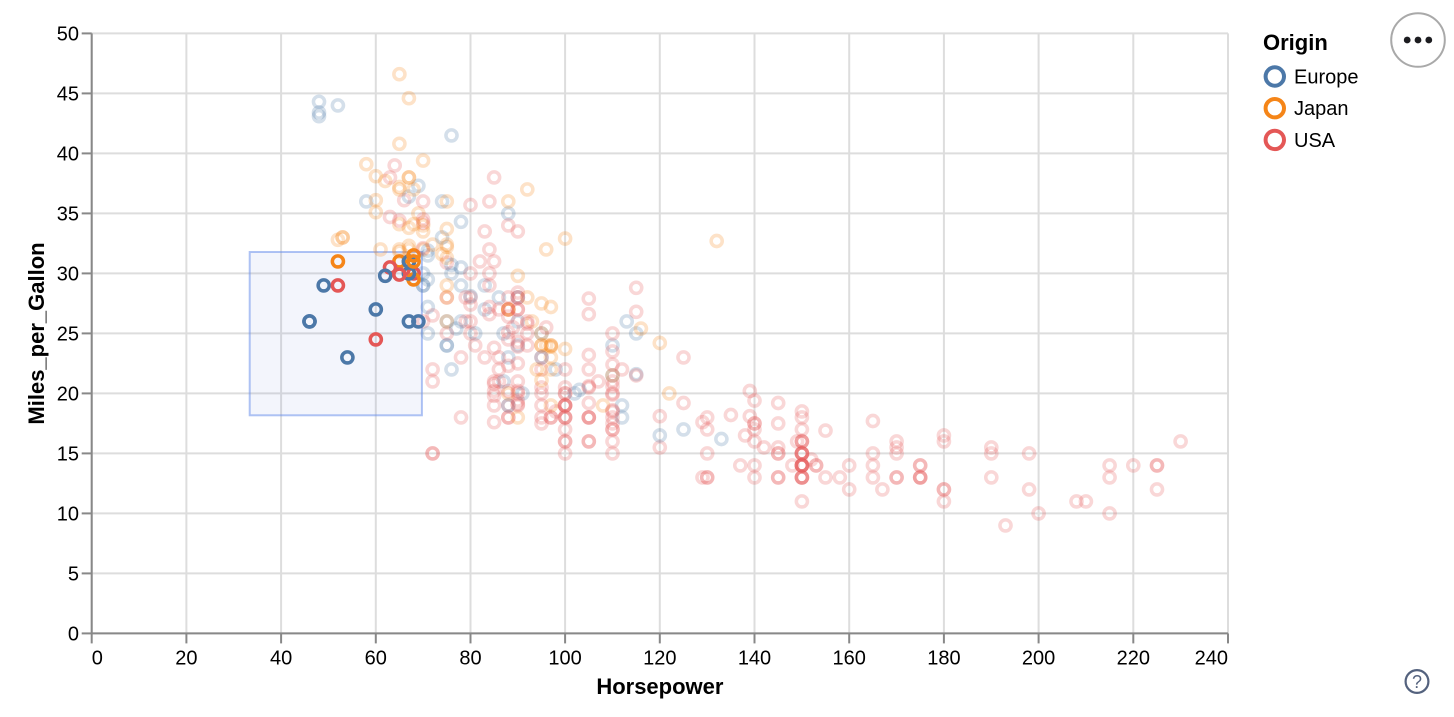 The height and width of the screenshot is (717, 1454). Describe the element at coordinates (68, 214) in the screenshot. I see `svg-text: 35` at that location.